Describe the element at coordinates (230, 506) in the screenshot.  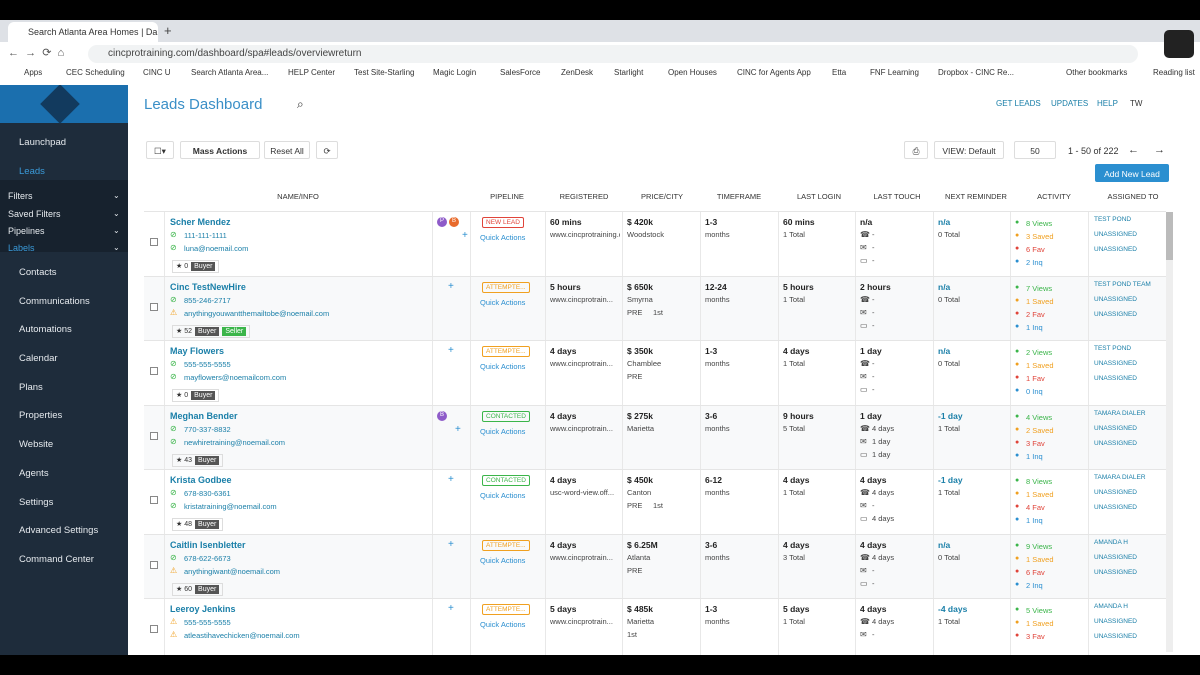
I see `email: kristatraining@noemail.com` at that location.